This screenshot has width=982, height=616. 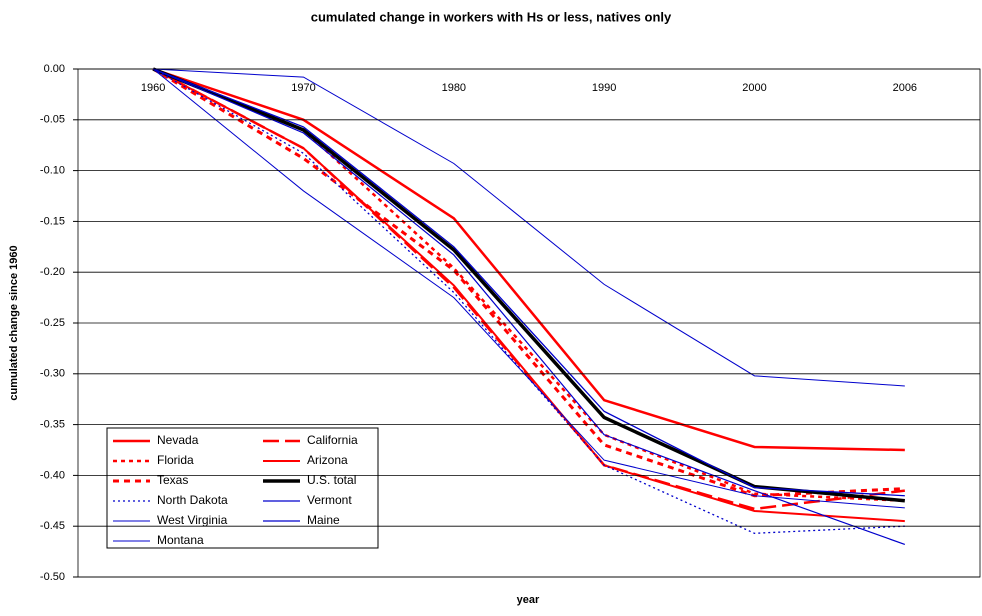 What do you see at coordinates (52, 374) in the screenshot?
I see `y-tick-label: -0.30` at bounding box center [52, 374].